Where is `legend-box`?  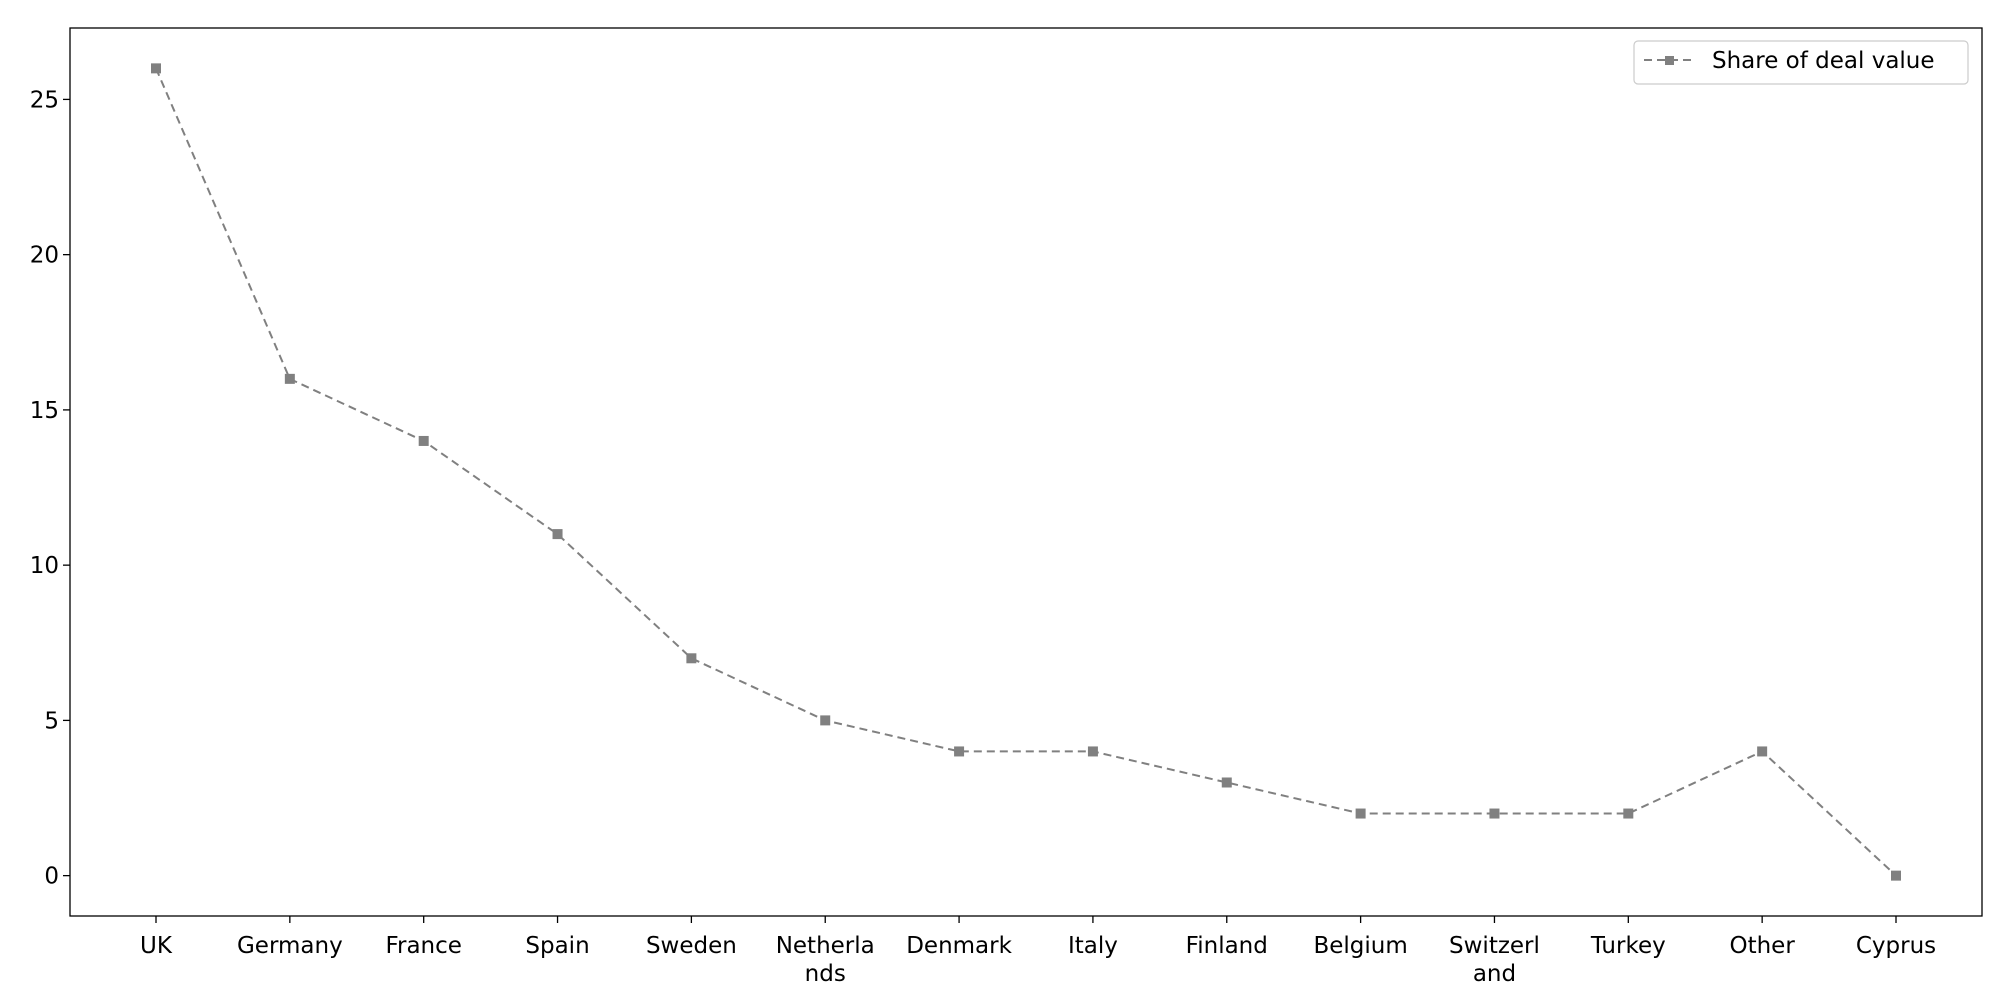 legend-box is located at coordinates (1801, 62).